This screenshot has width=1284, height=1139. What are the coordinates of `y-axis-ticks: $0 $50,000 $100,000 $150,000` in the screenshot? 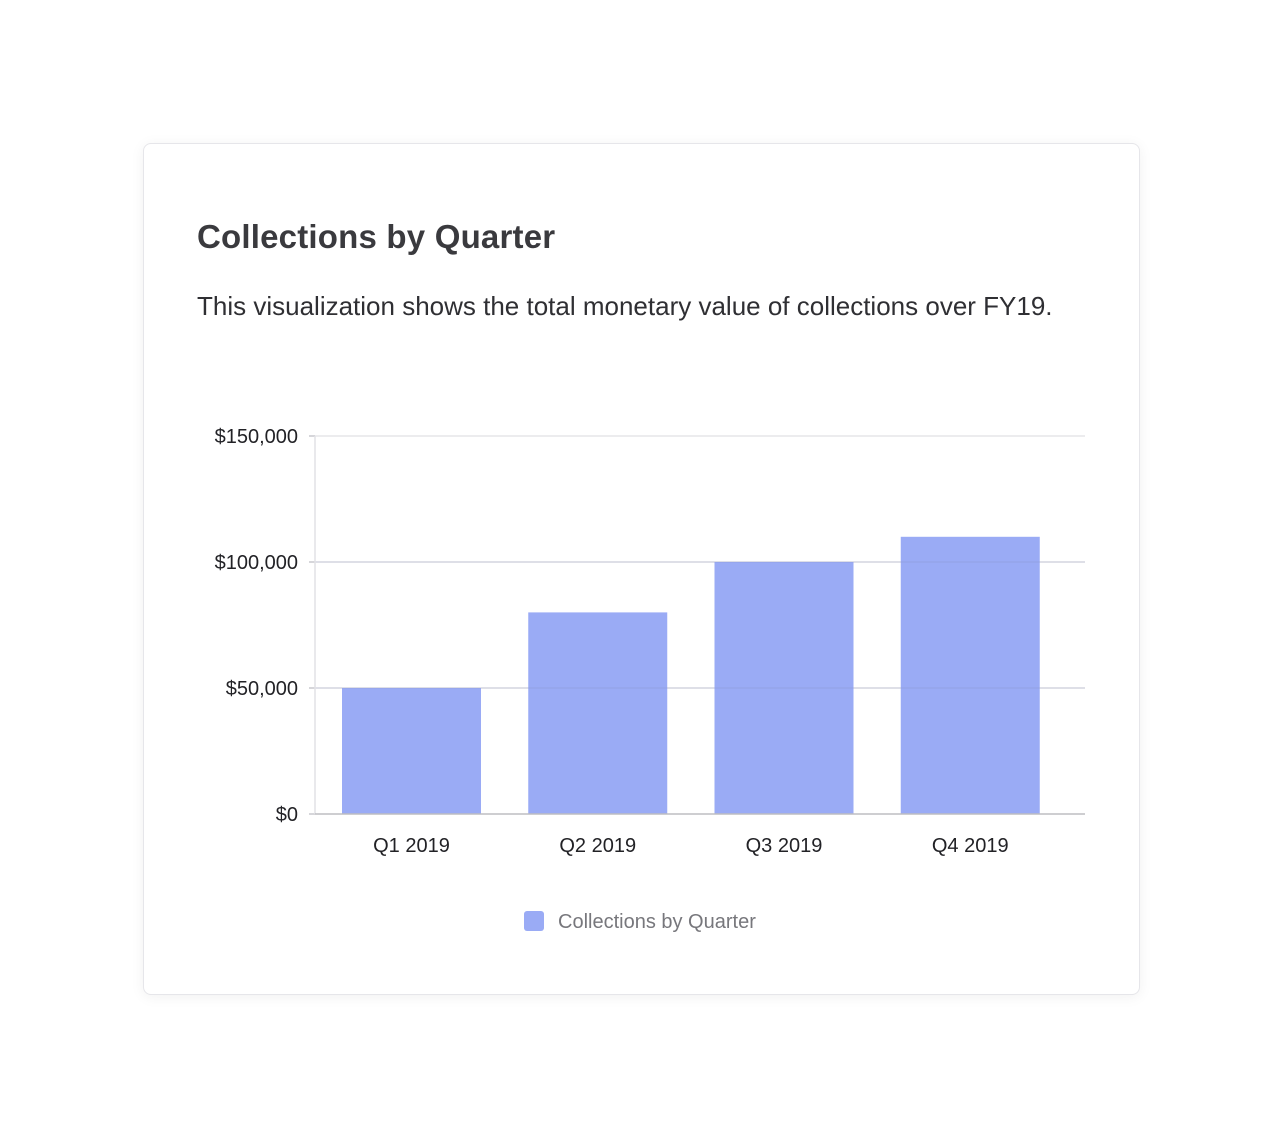 It's located at (256, 626).